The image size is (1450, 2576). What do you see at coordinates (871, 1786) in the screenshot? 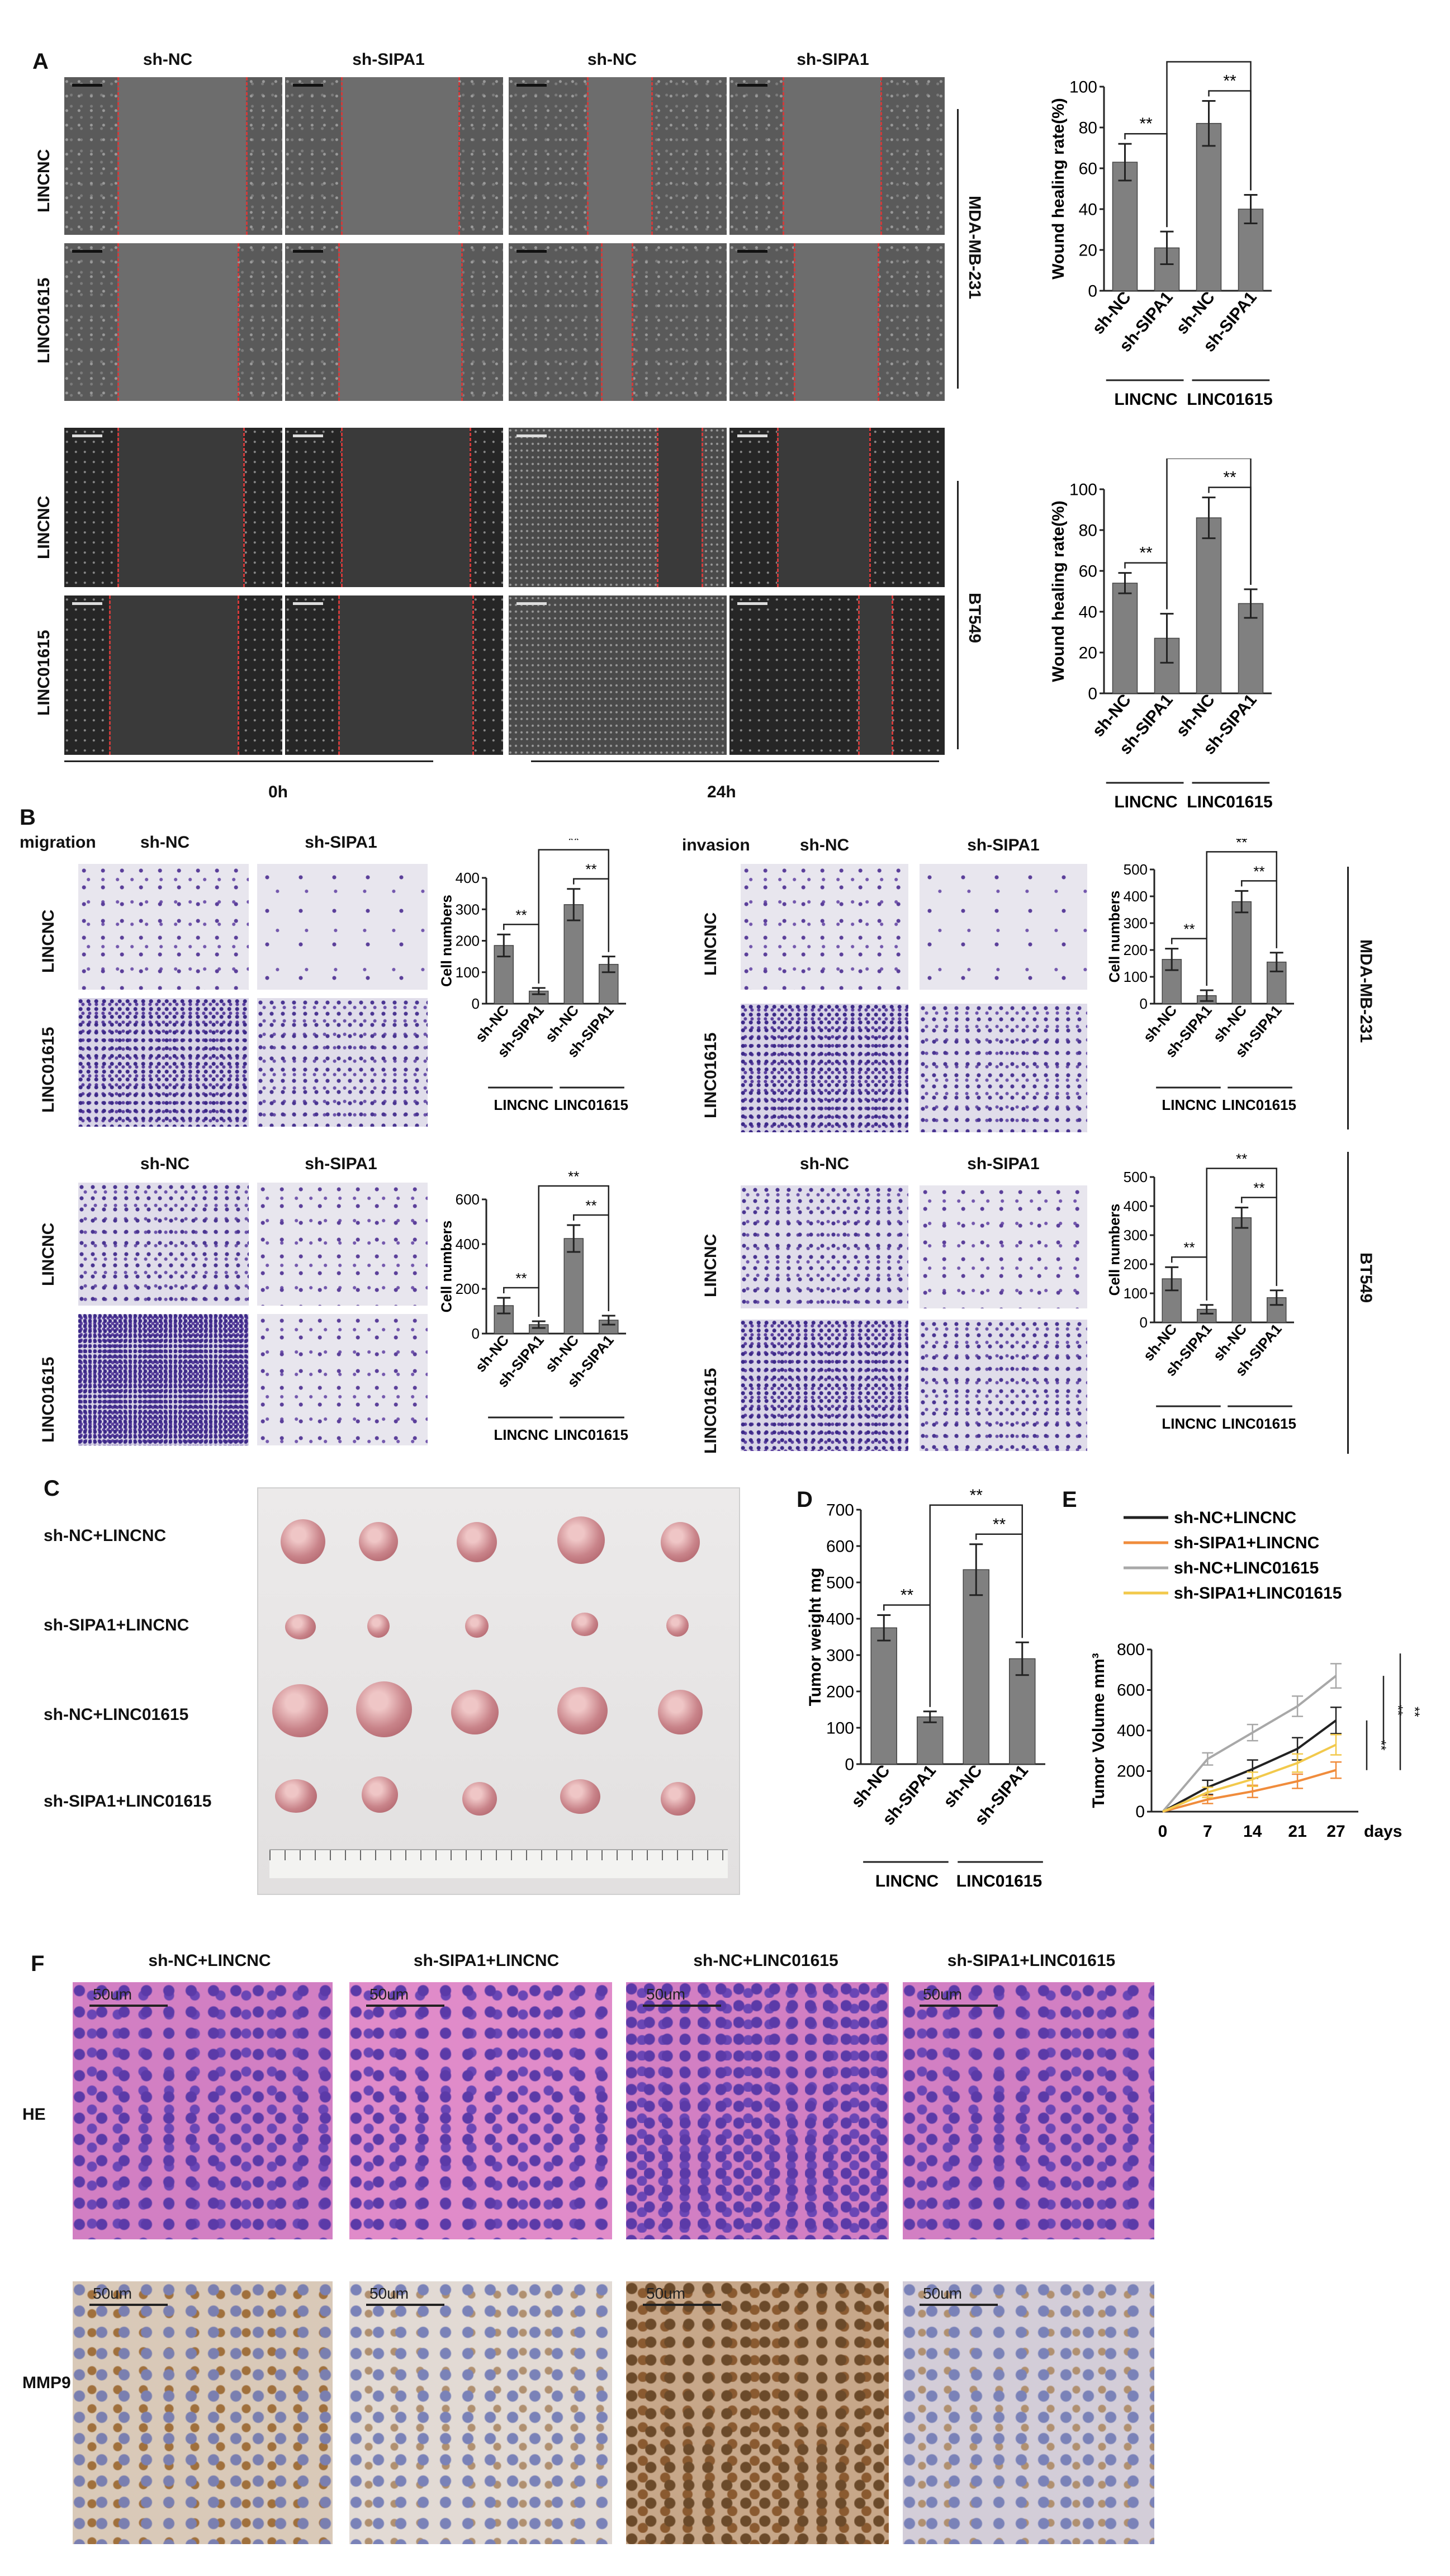
I see `x-tick-label: sh-NC` at bounding box center [871, 1786].